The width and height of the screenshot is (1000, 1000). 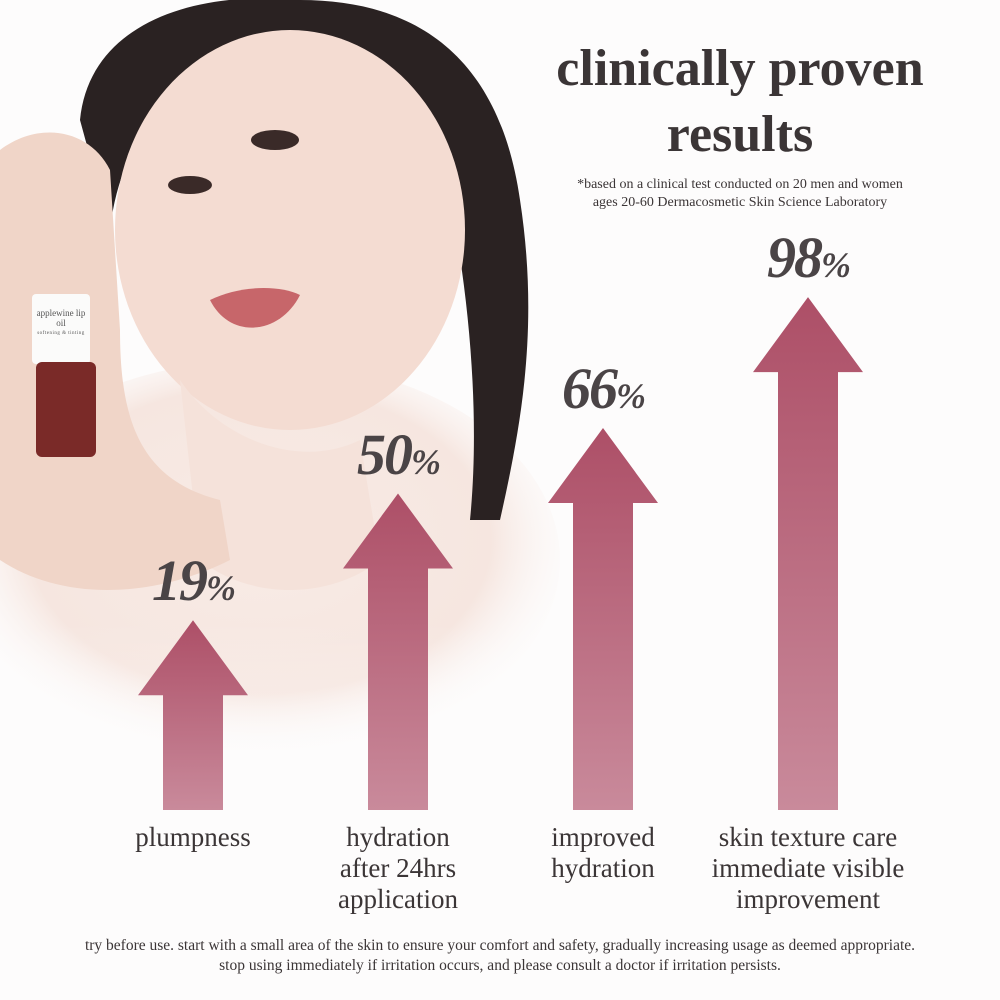 I want to click on value-number: 66, so click(x=590, y=389).